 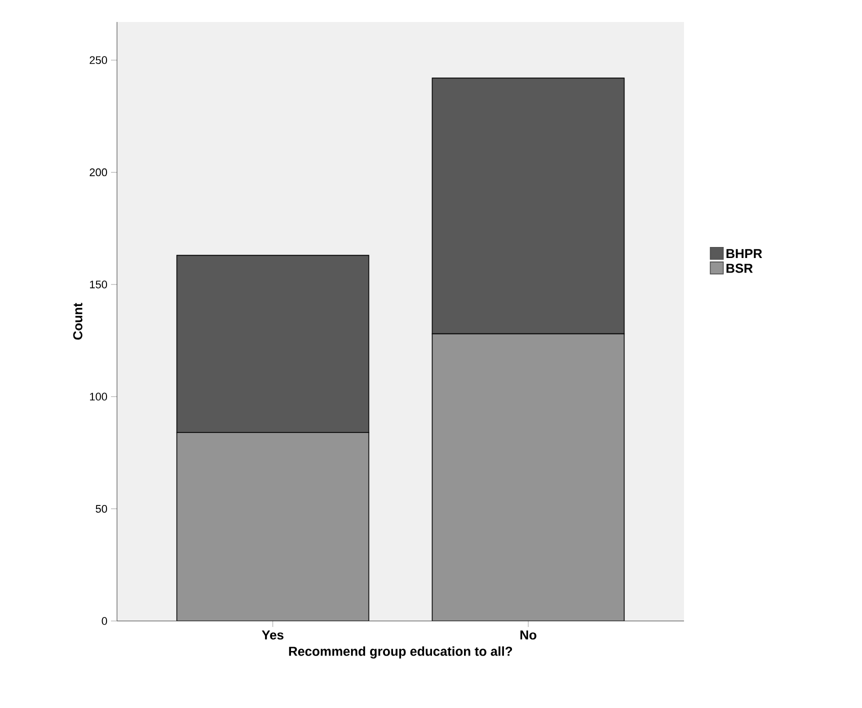 What do you see at coordinates (99, 172) in the screenshot?
I see `y-tick-label: 200` at bounding box center [99, 172].